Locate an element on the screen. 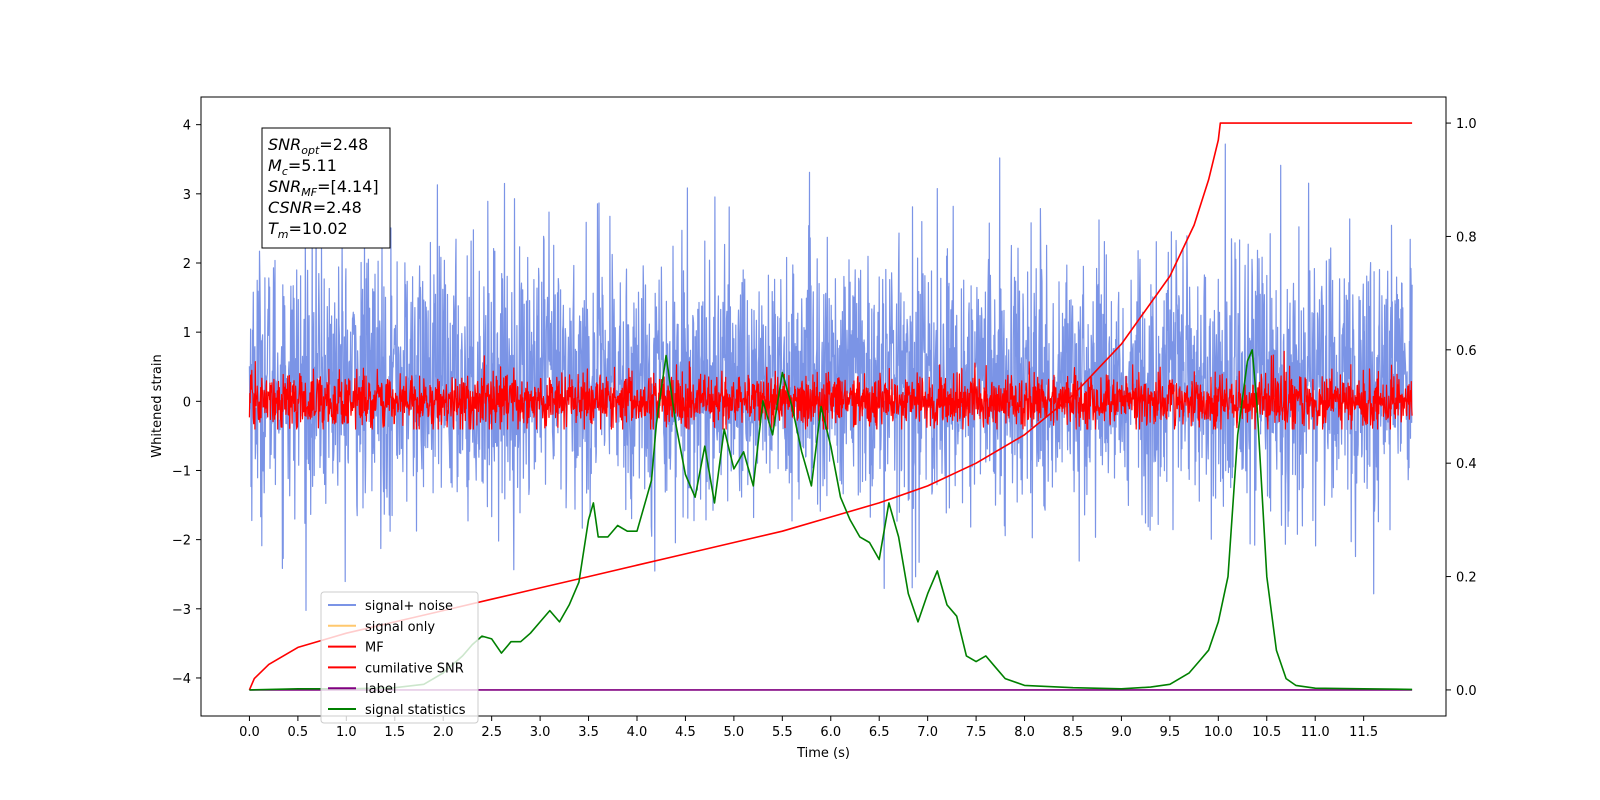 The width and height of the screenshot is (1600, 800). y-tick-label: −2 is located at coordinates (181, 541).